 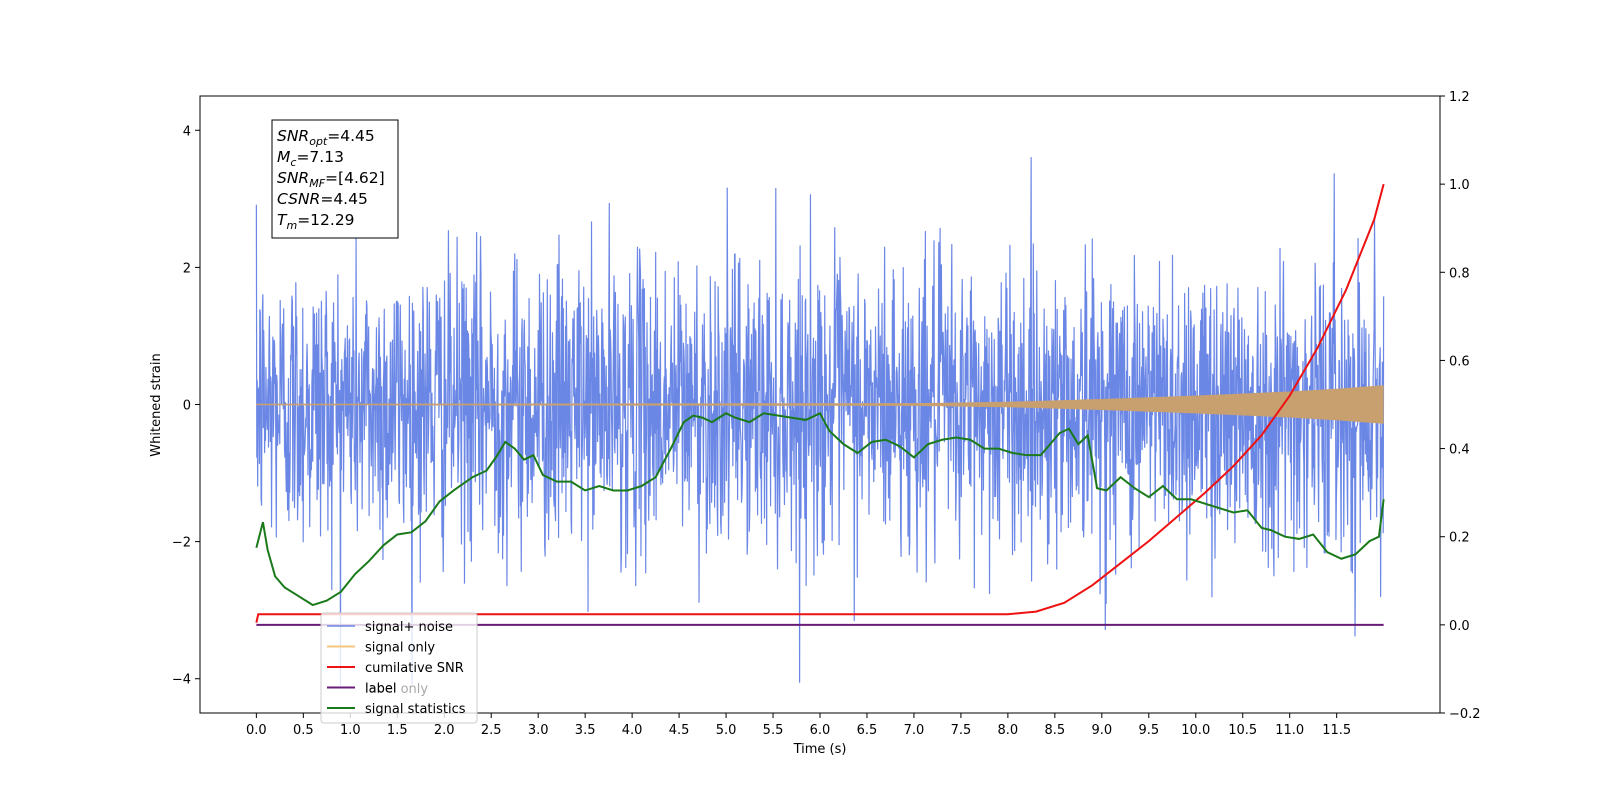 What do you see at coordinates (415, 709) in the screenshot?
I see `legend-entry: signal statistics` at bounding box center [415, 709].